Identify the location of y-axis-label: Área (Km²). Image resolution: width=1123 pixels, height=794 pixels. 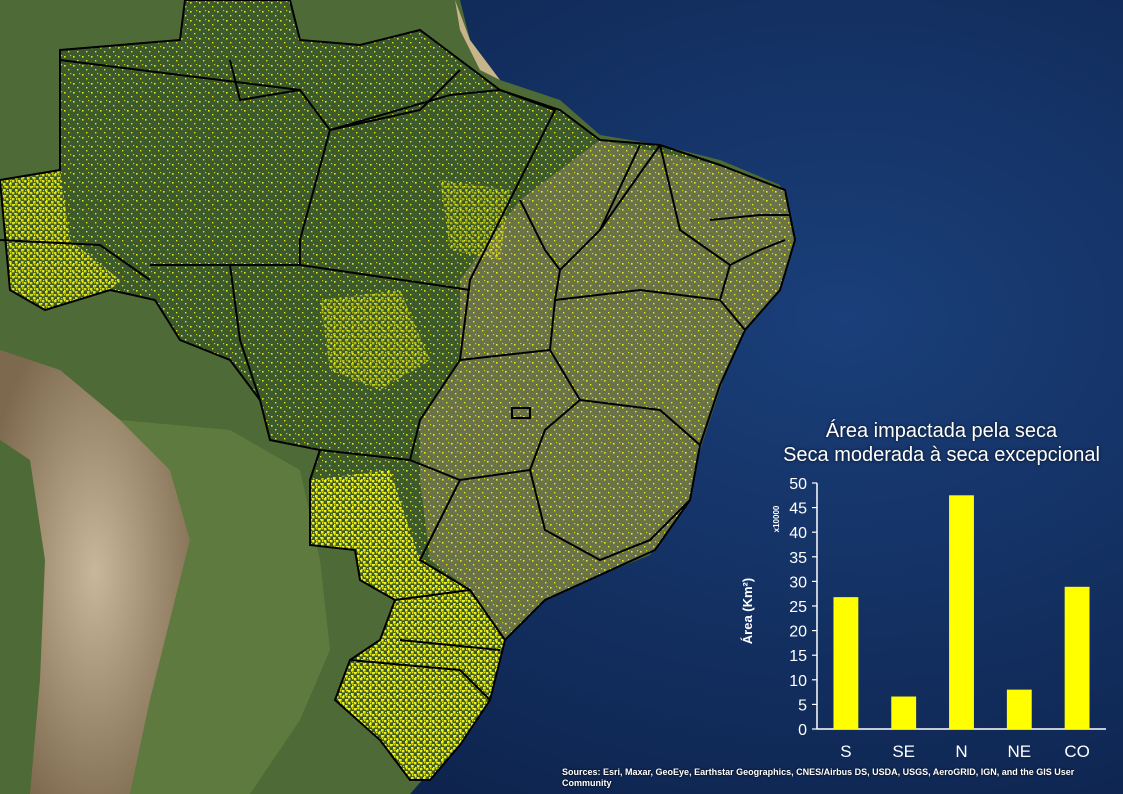
(747, 611).